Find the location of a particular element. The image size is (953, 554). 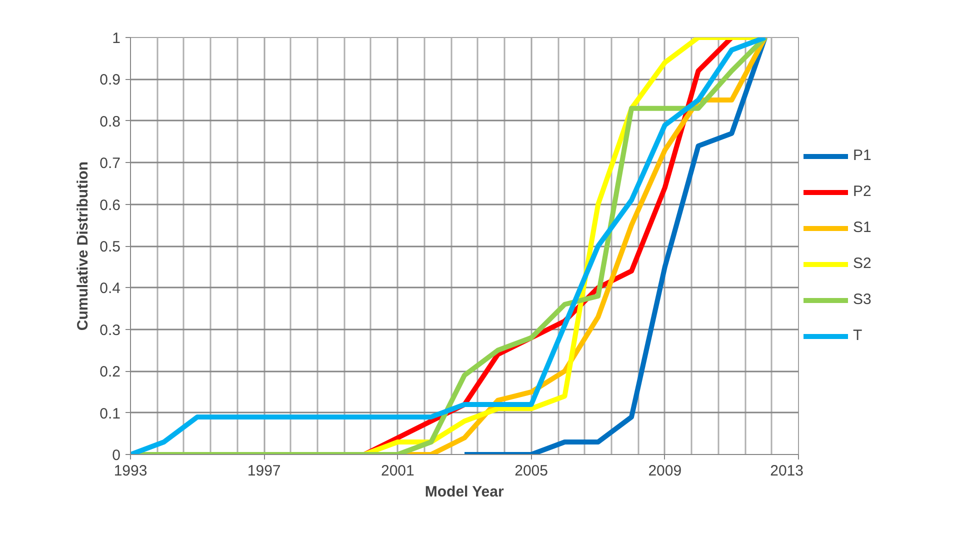

y-axis-title: Cumulative Distribution is located at coordinates (83, 246).